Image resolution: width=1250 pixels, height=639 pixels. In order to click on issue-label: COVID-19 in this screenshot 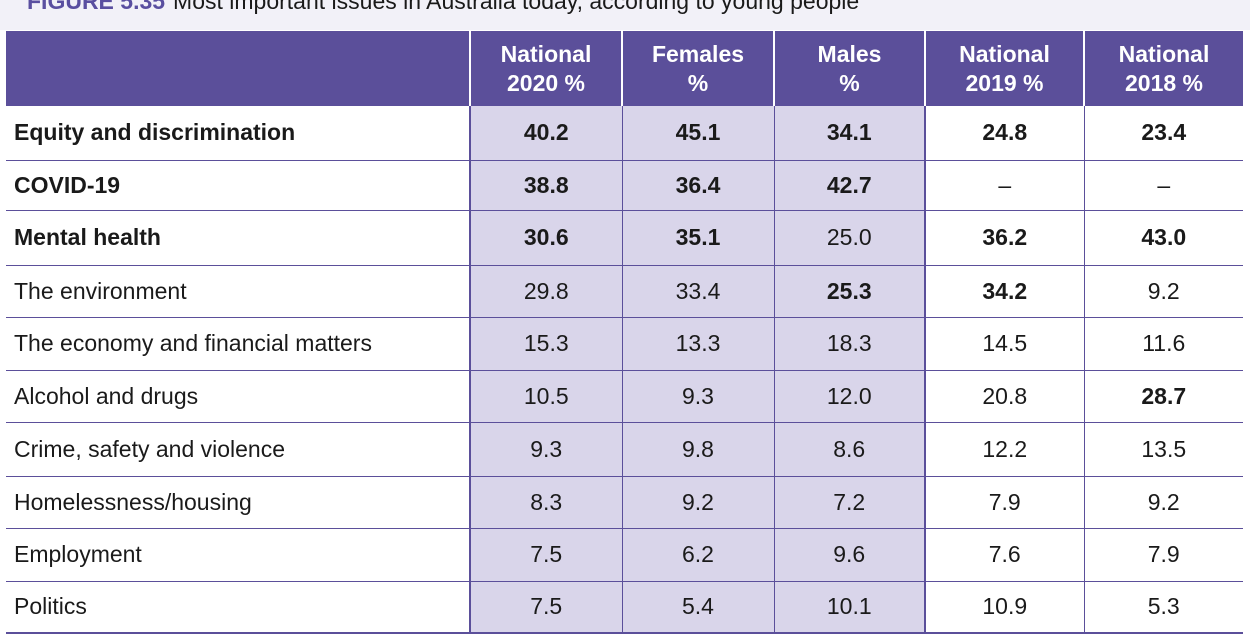, I will do `click(238, 185)`.